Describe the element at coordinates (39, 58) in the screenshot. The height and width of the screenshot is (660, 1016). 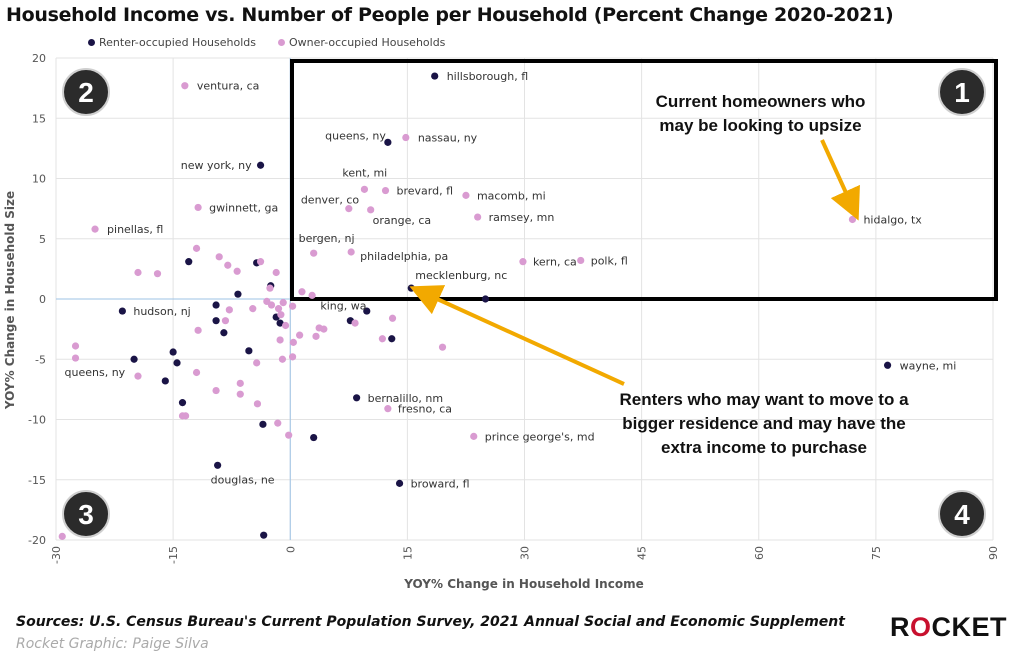
I see `y-tick-label: 20` at that location.